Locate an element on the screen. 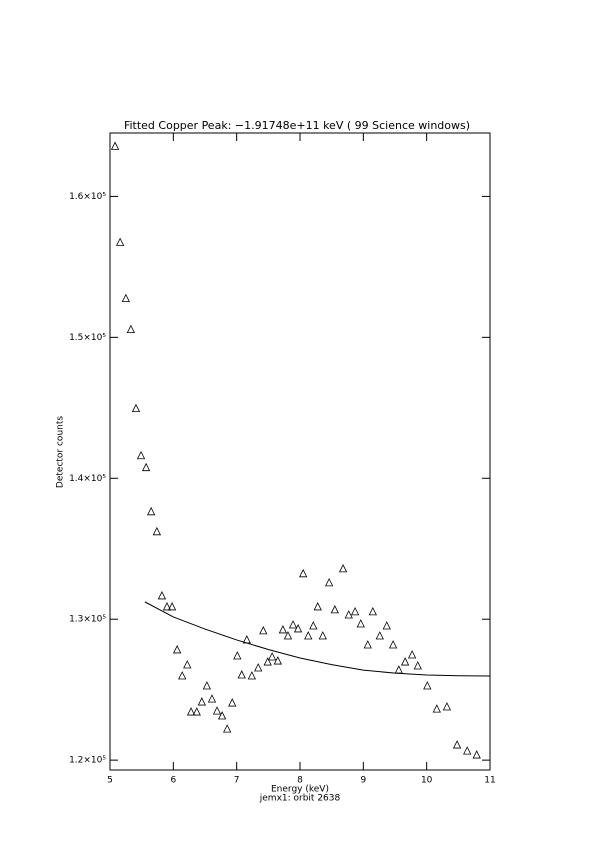  y-tick-label: 1.4×10⁵ is located at coordinates (87, 479).